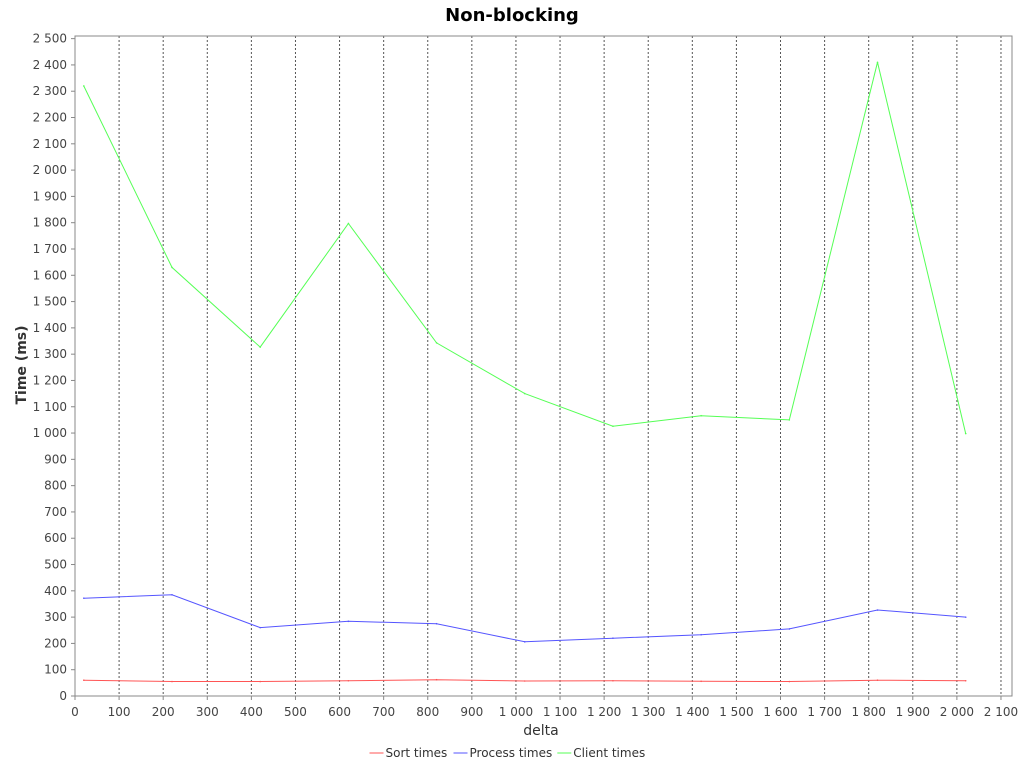 This screenshot has width=1024, height=772. Describe the element at coordinates (163, 712) in the screenshot. I see `x-tick-label: 200` at that location.